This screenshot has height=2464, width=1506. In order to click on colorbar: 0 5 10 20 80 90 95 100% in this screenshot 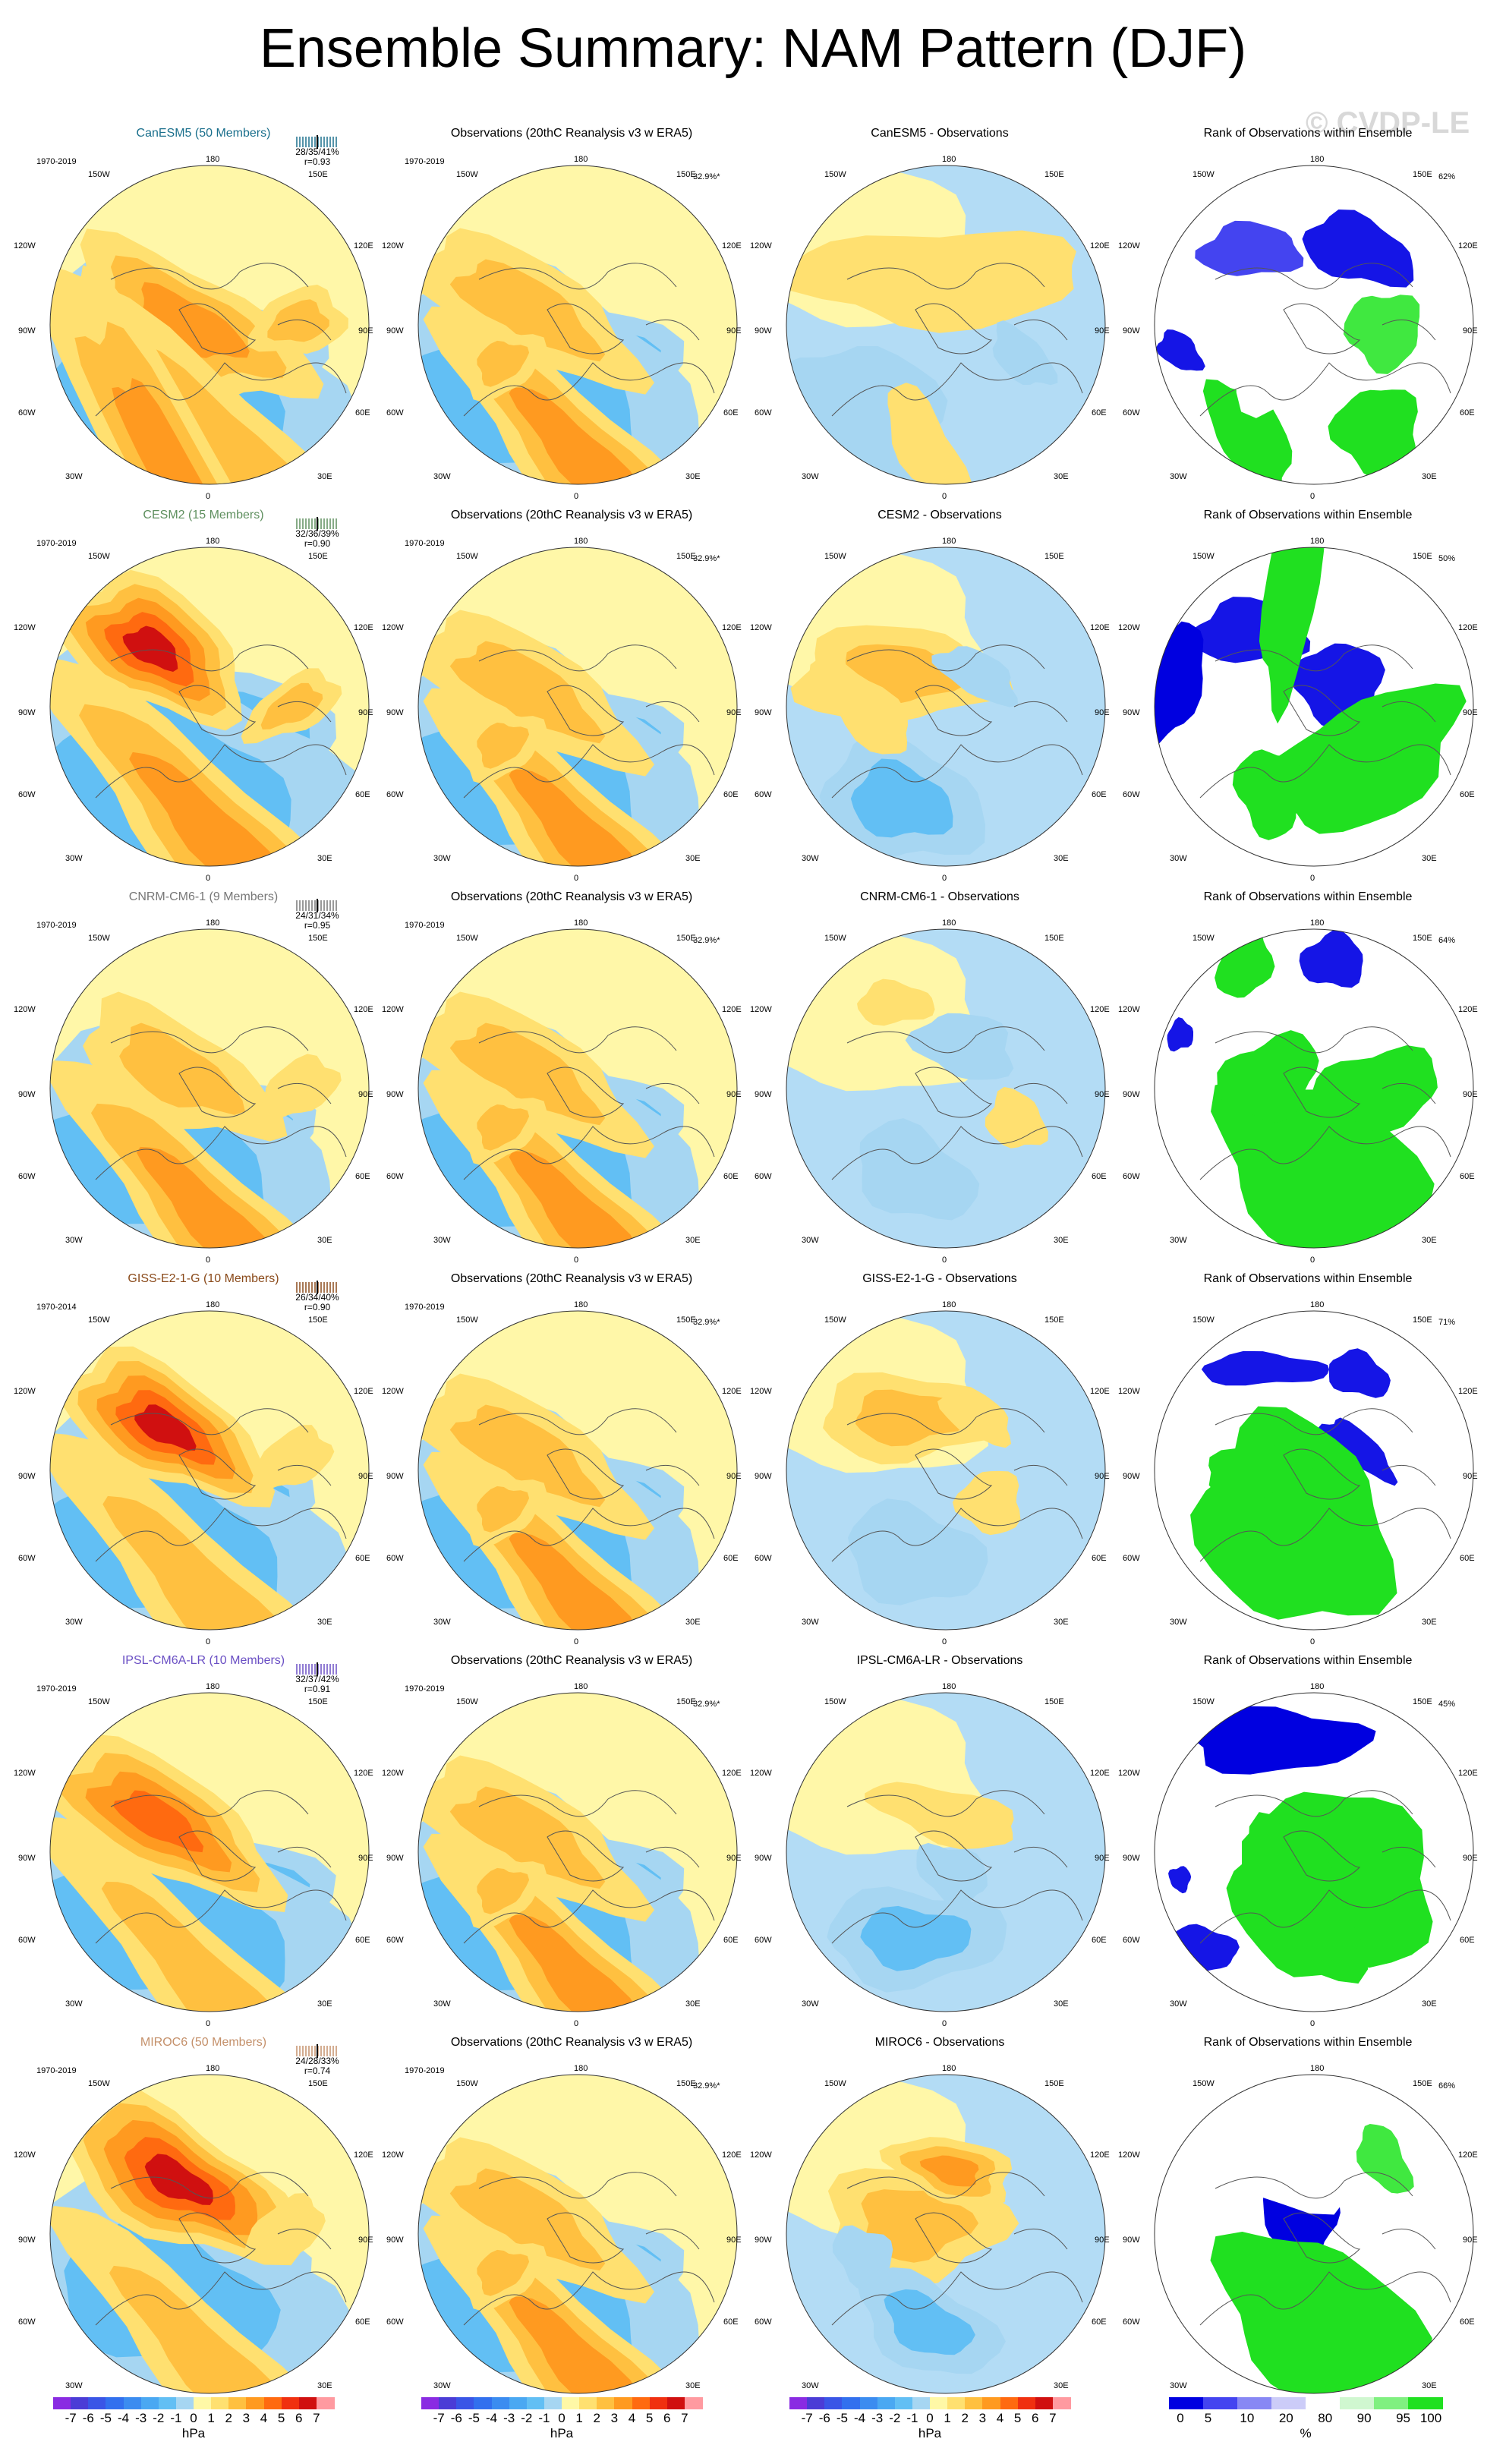, I will do `click(1306, 2420)`.